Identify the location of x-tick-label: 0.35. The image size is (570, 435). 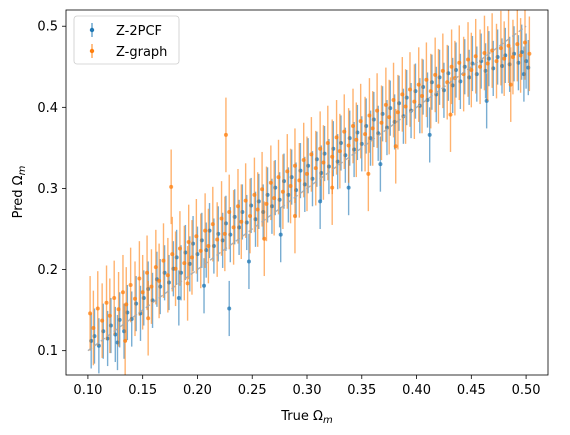
(361, 390).